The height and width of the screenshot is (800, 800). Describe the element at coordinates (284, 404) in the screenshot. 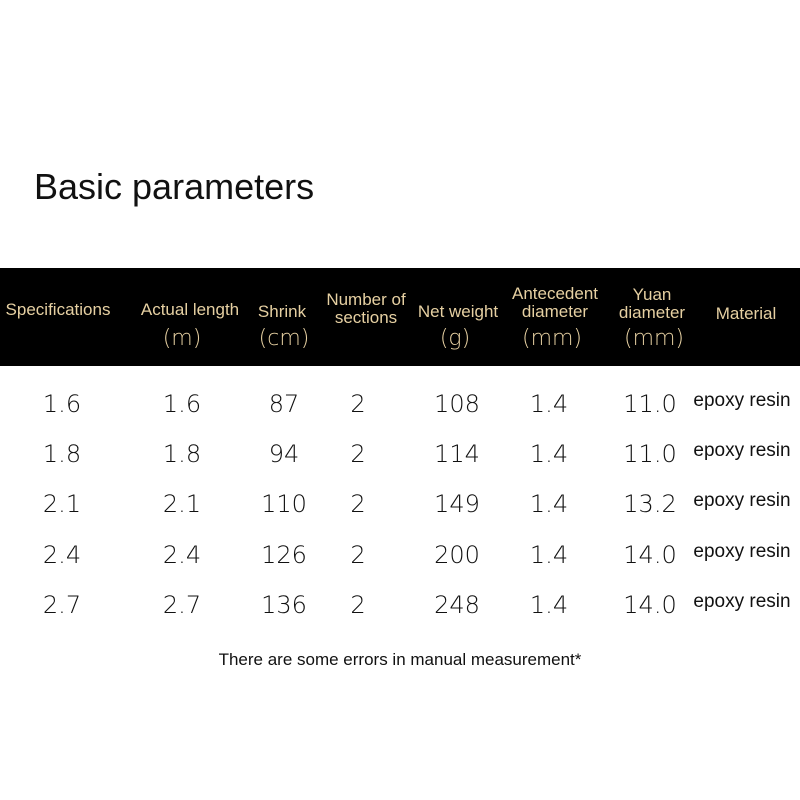

I see `table-cell: 87` at that location.